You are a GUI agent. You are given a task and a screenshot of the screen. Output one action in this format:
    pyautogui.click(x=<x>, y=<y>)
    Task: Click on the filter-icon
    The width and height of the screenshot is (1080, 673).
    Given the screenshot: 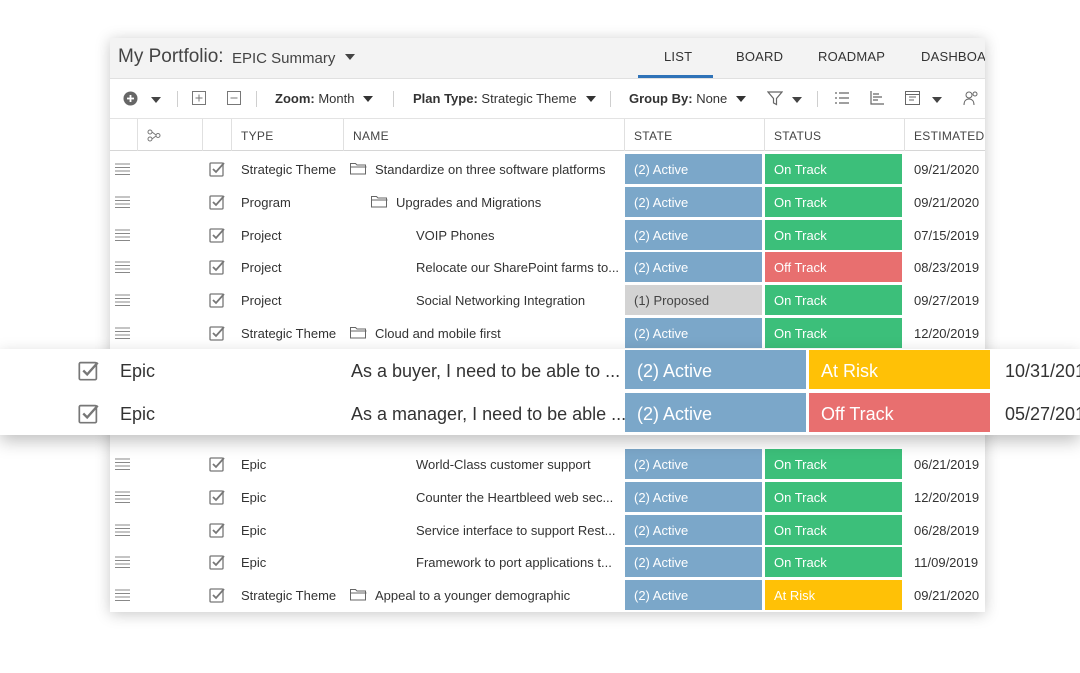 What is the action you would take?
    pyautogui.click(x=775, y=98)
    